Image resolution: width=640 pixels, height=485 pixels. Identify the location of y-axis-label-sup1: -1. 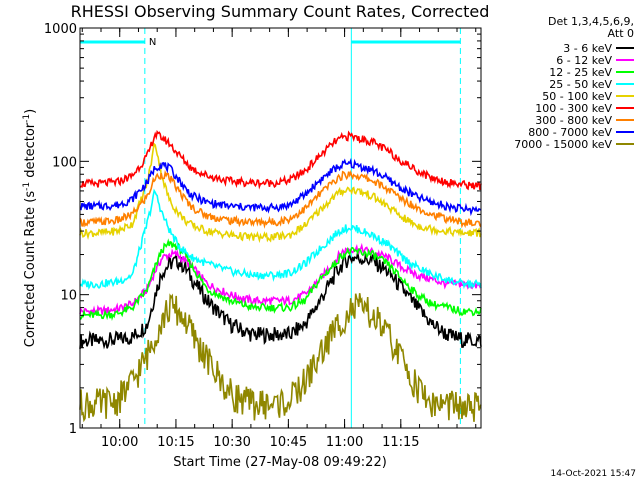
(27, 186).